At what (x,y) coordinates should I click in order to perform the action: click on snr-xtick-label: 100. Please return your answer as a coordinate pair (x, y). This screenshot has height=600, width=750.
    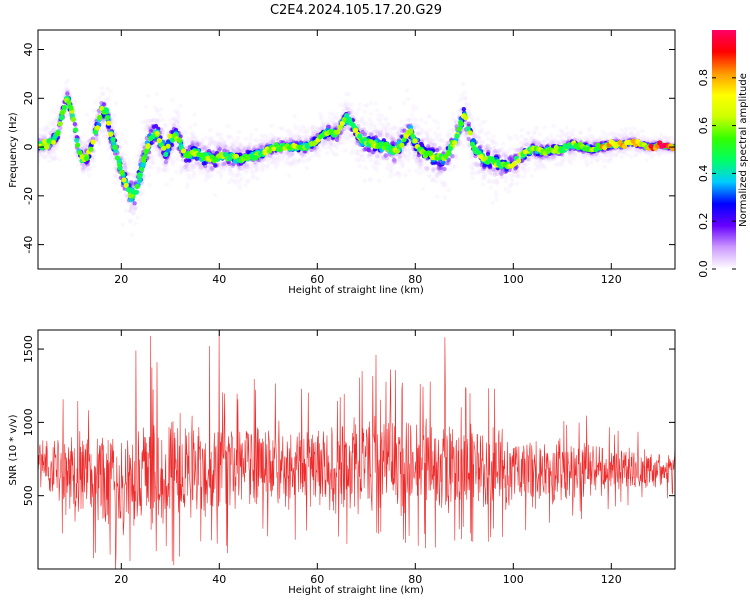
    Looking at the image, I should click on (513, 579).